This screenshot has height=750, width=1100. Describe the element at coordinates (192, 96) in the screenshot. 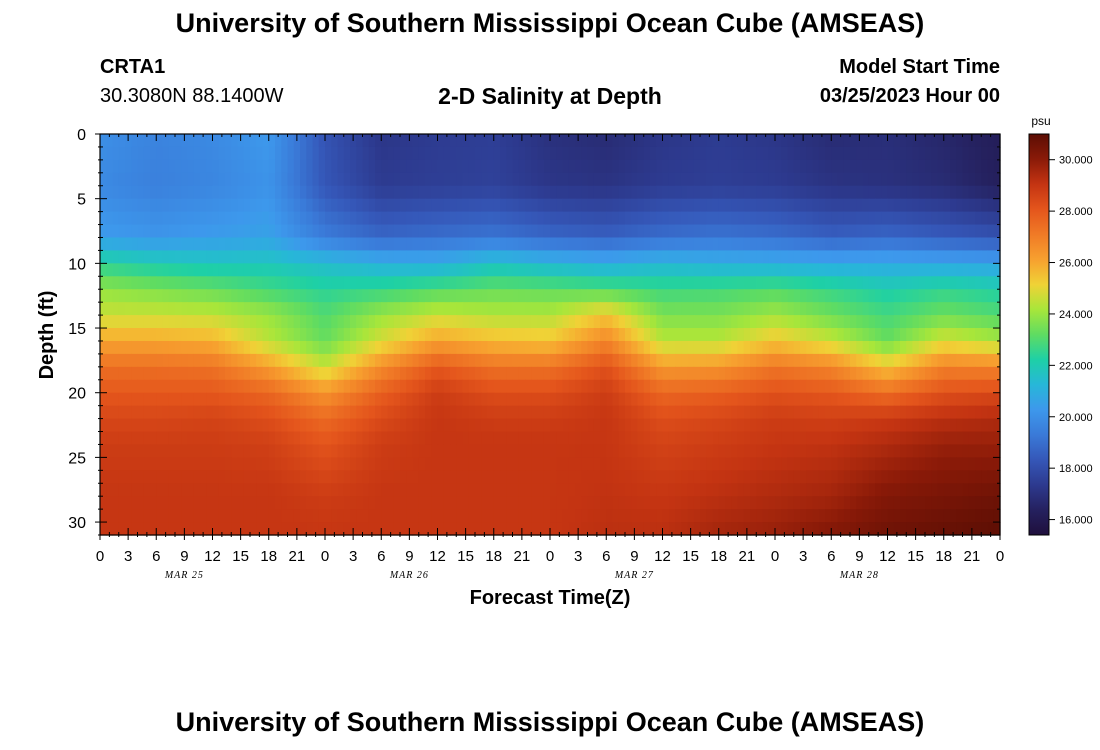

I see `station-coordinates: 30.3080N 88.1400W` at that location.